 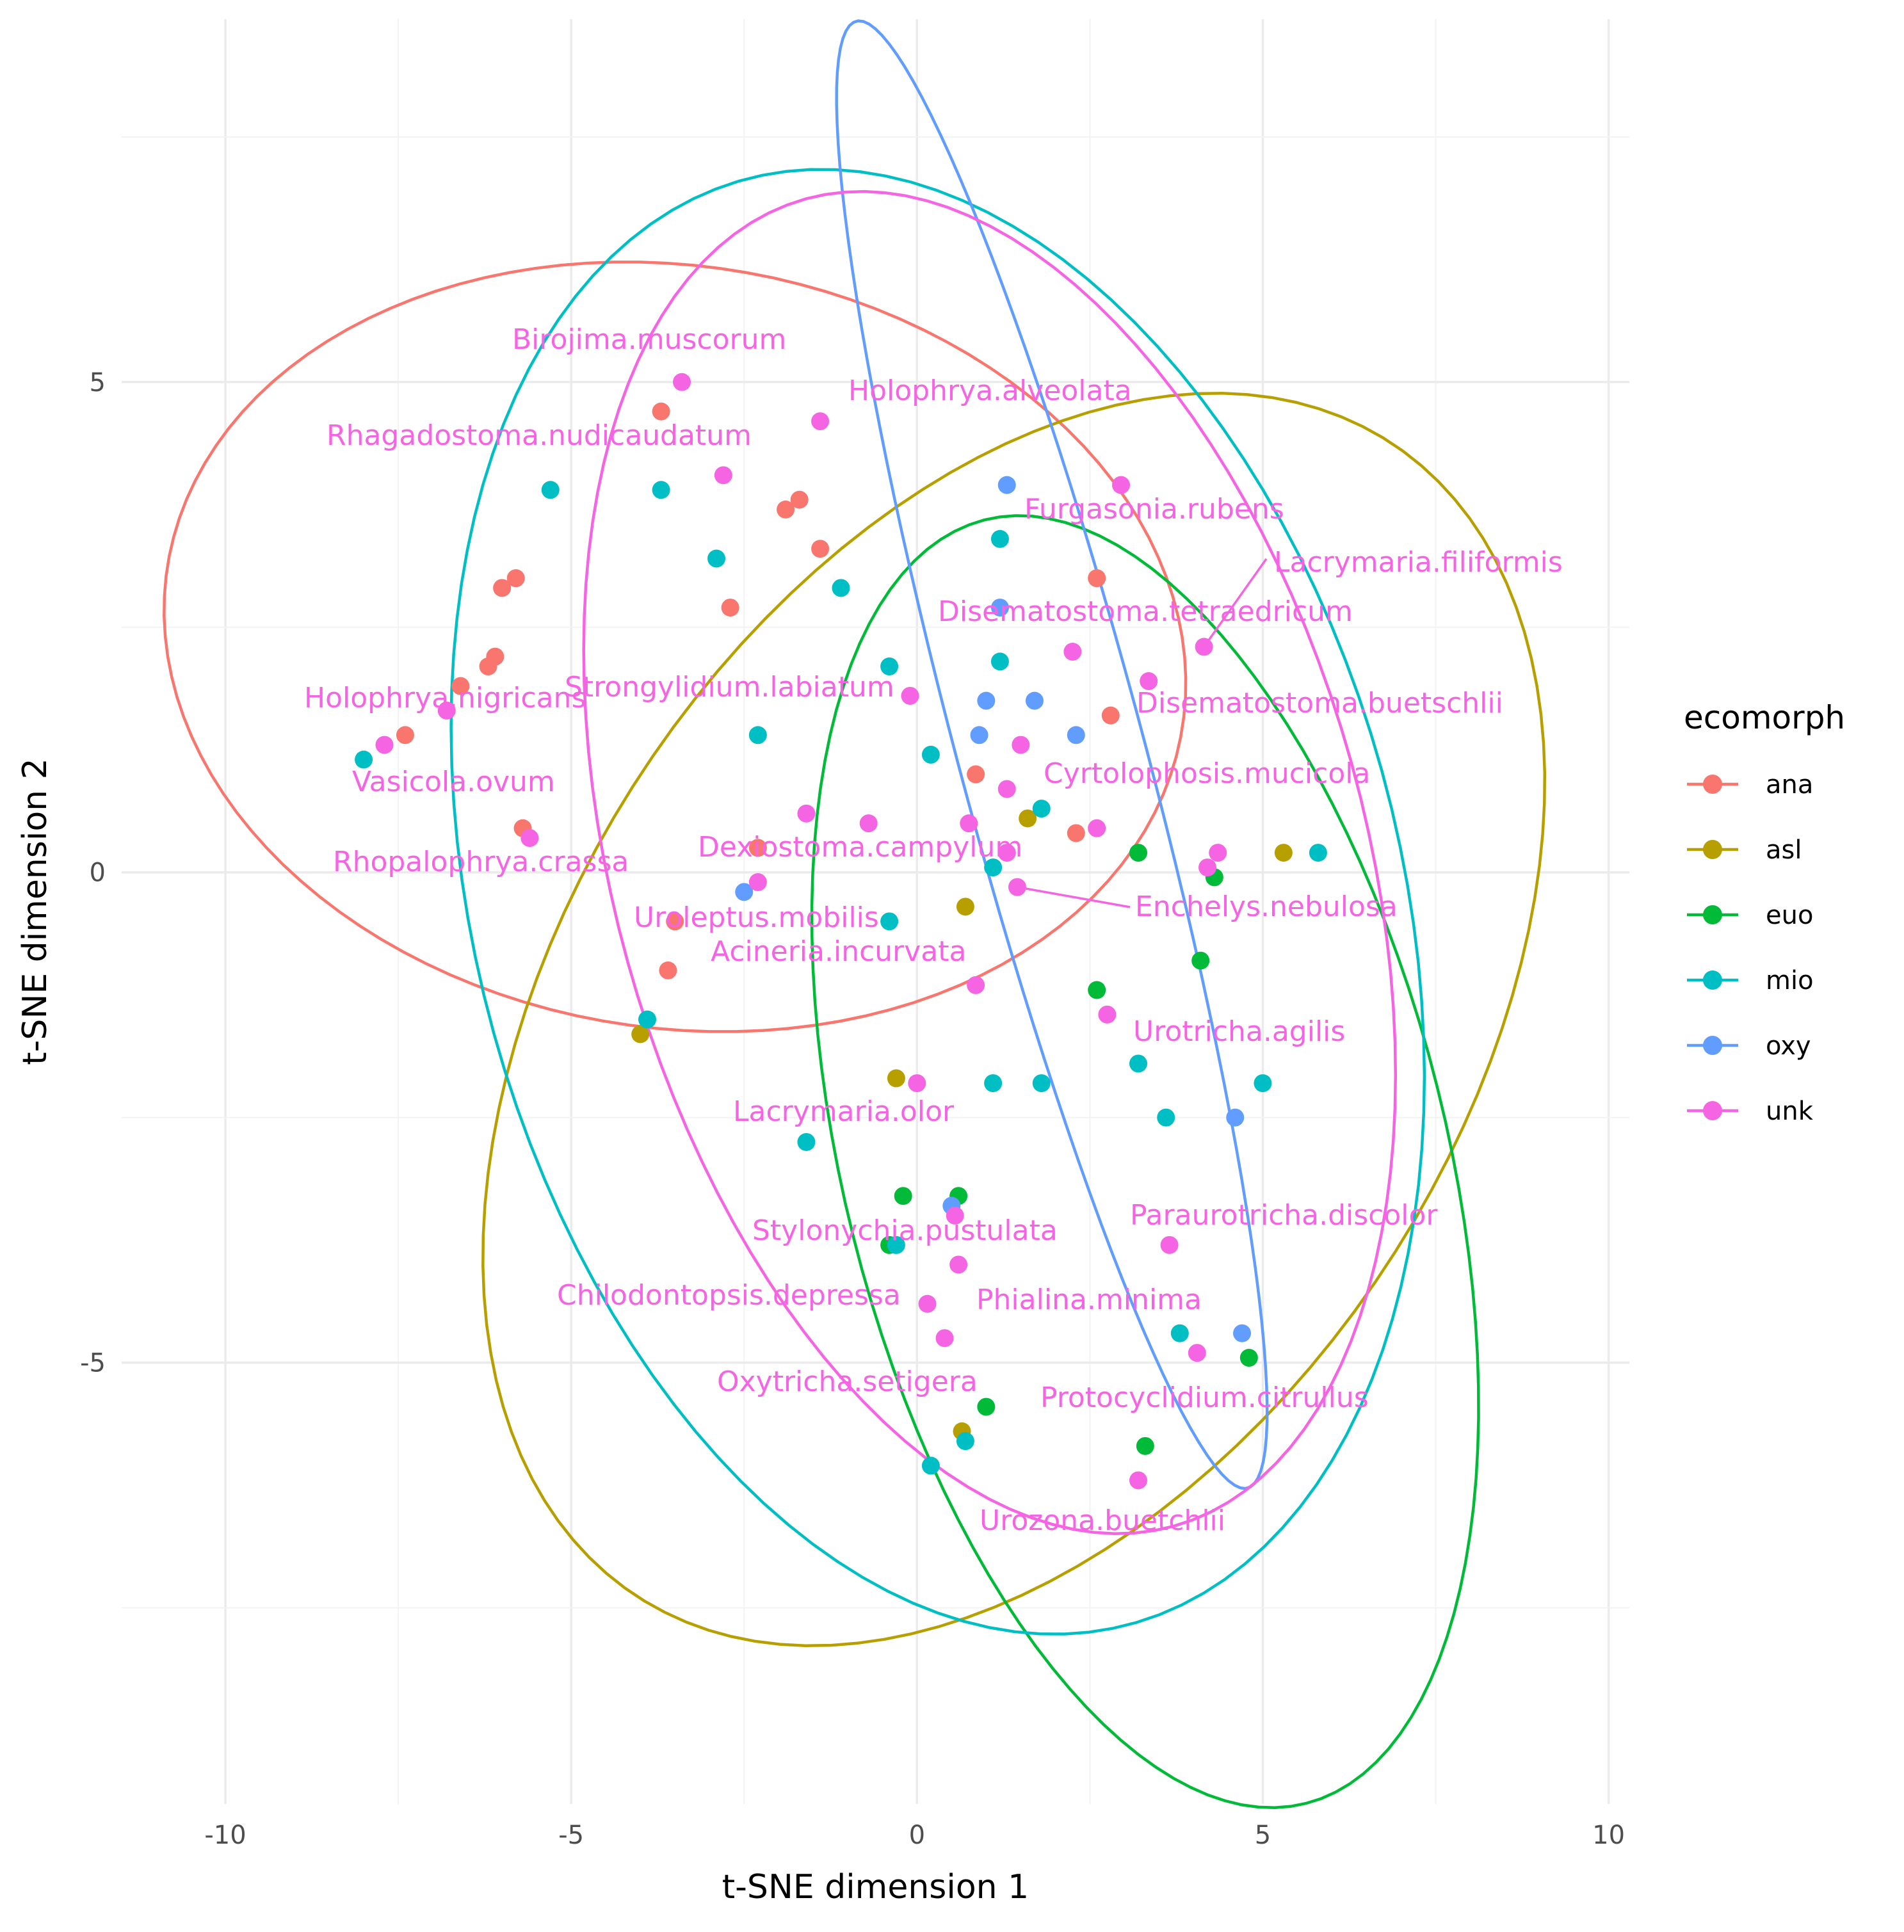 What do you see at coordinates (649, 339) in the screenshot?
I see `point-label: Birojima.muscorum` at bounding box center [649, 339].